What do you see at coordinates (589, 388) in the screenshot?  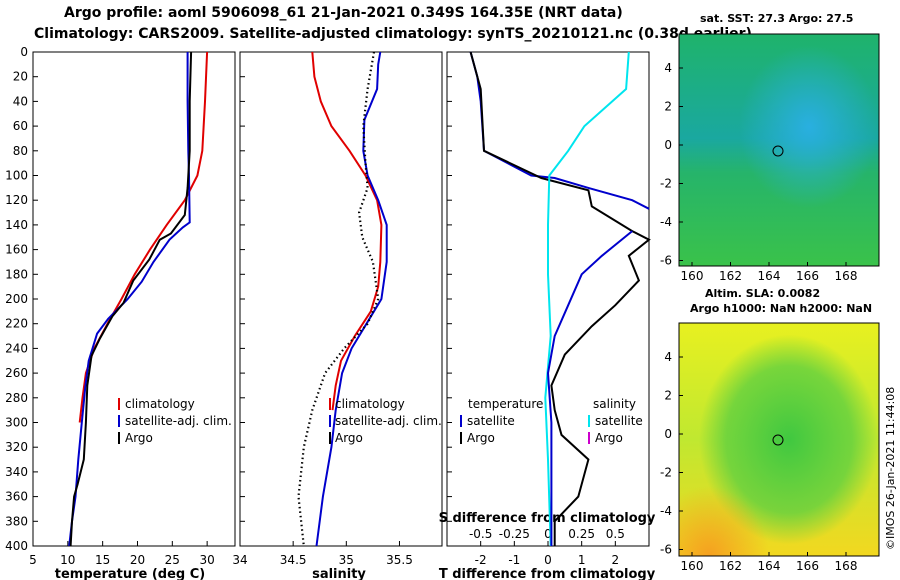 I see `series-line-temperature-satellite-deep-` at bounding box center [589, 388].